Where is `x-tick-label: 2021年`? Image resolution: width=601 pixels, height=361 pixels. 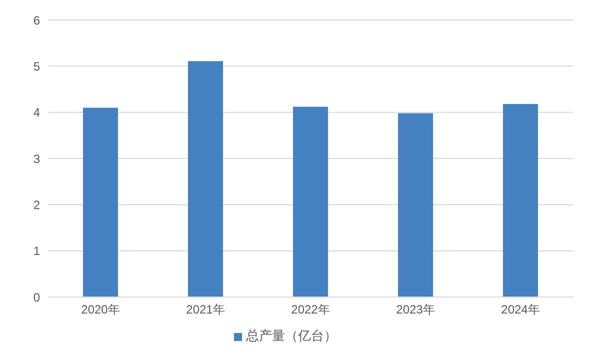
x-tick-label: 2021年 is located at coordinates (205, 309).